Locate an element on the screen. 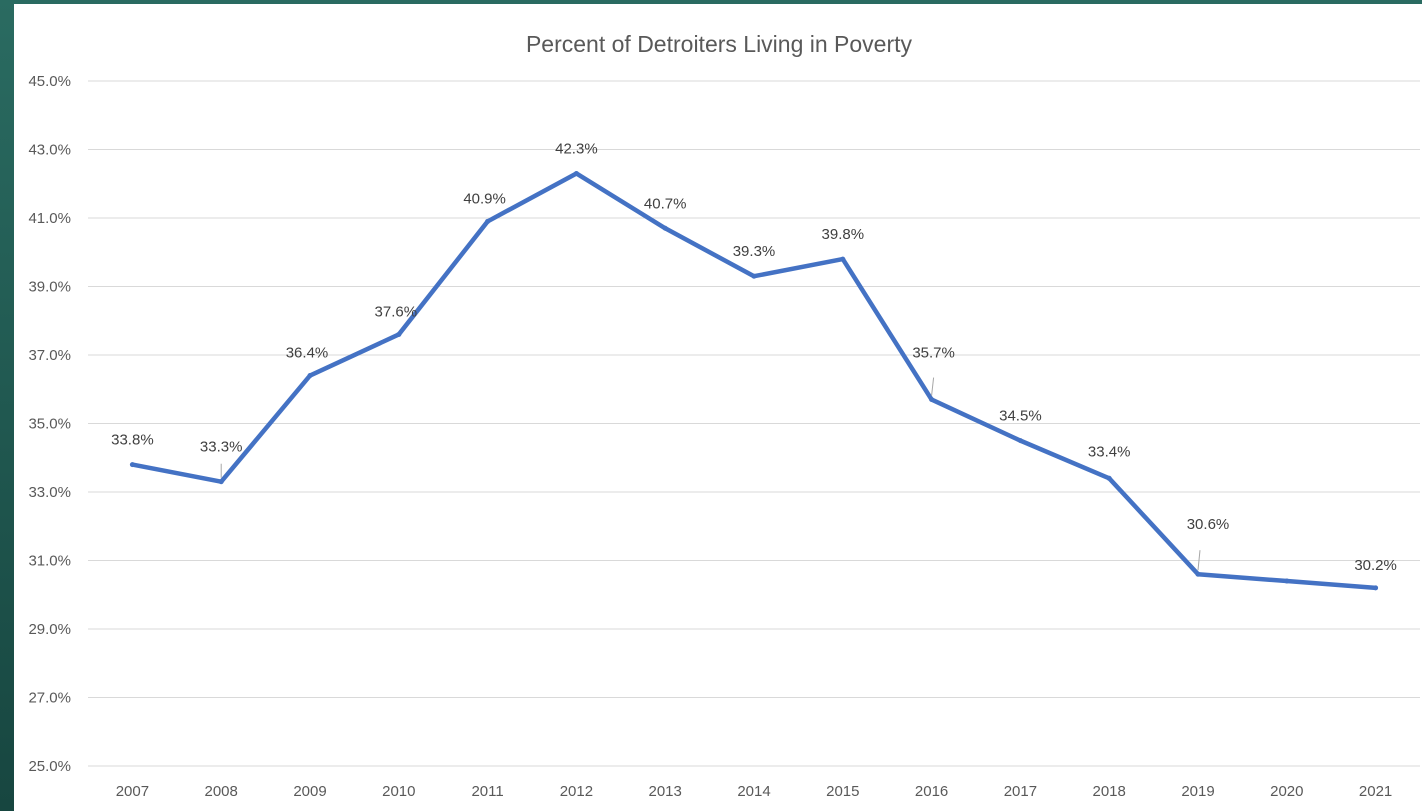 This screenshot has height=811, width=1422. data-label: 36.4% is located at coordinates (307, 353).